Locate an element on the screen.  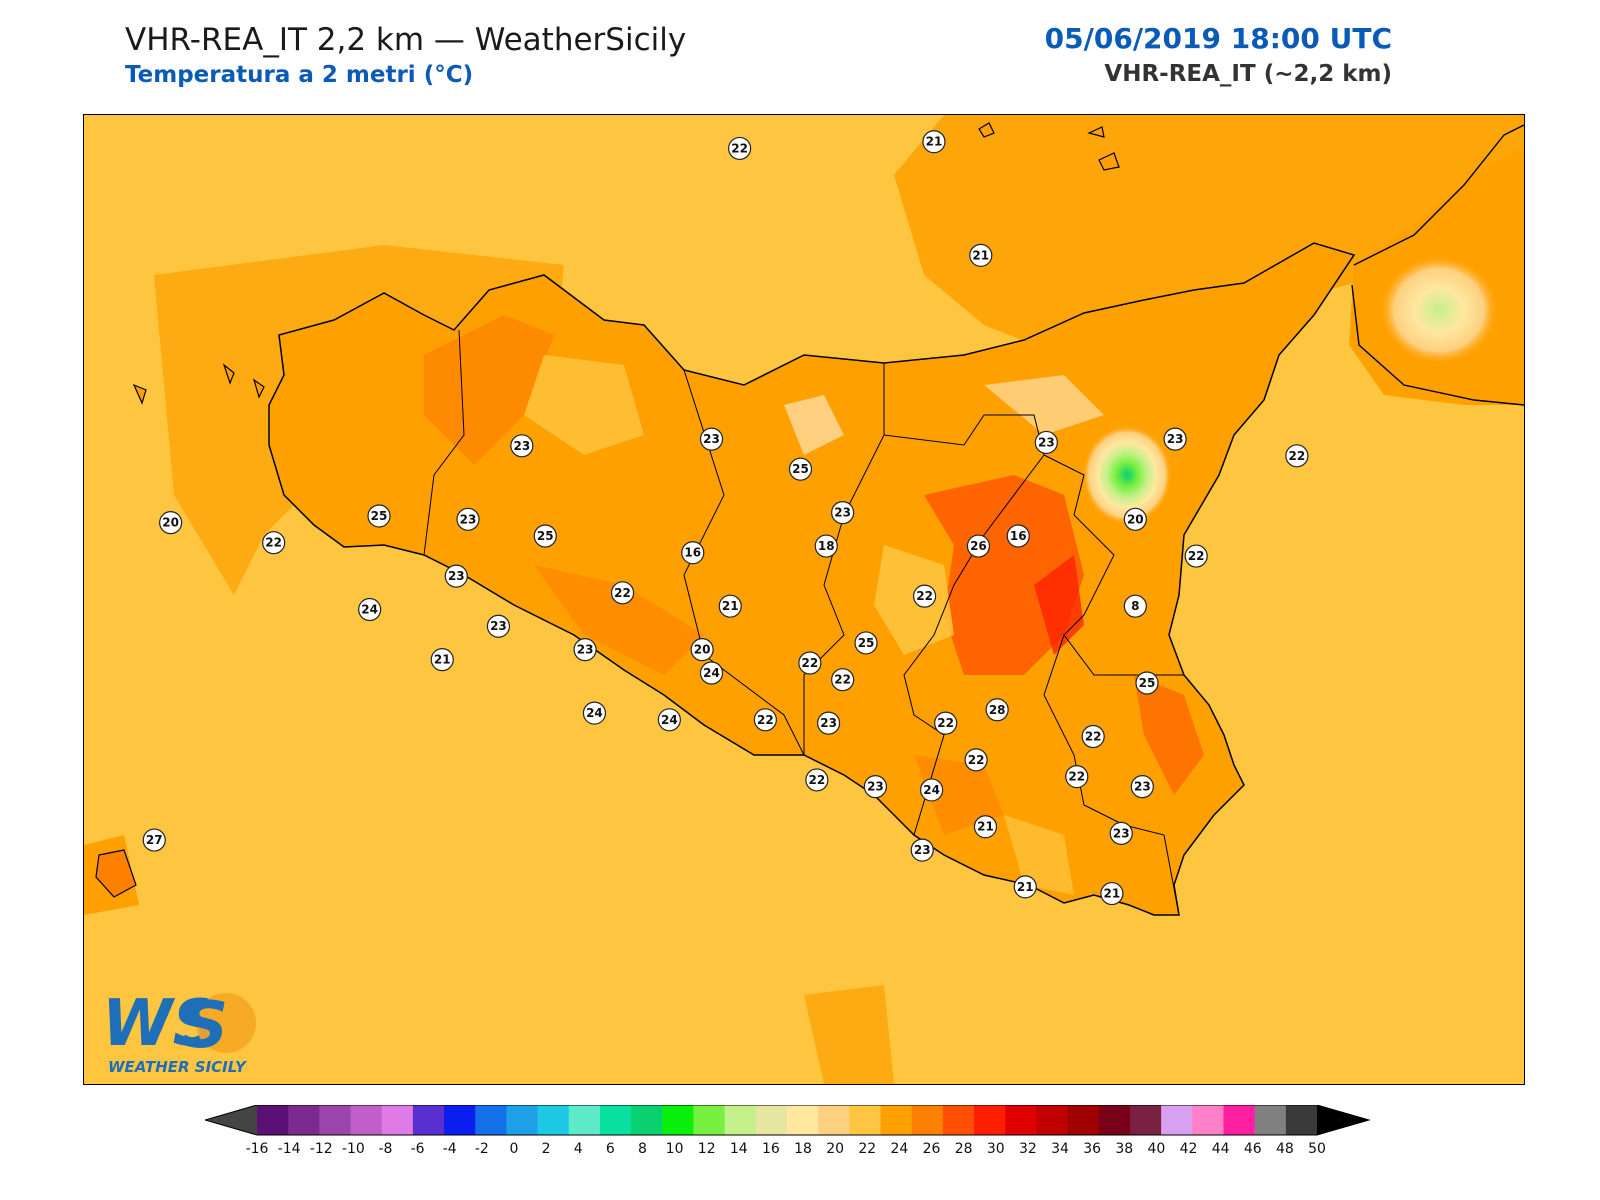
colorbar-tick-label: 22 is located at coordinates (867, 1149).